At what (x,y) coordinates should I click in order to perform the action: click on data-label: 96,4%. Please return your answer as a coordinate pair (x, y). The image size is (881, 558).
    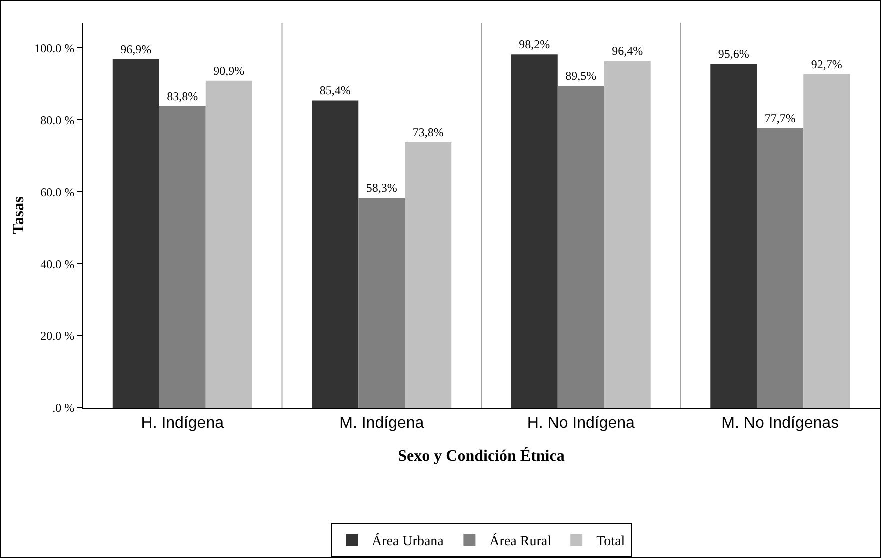
    Looking at the image, I should click on (628, 51).